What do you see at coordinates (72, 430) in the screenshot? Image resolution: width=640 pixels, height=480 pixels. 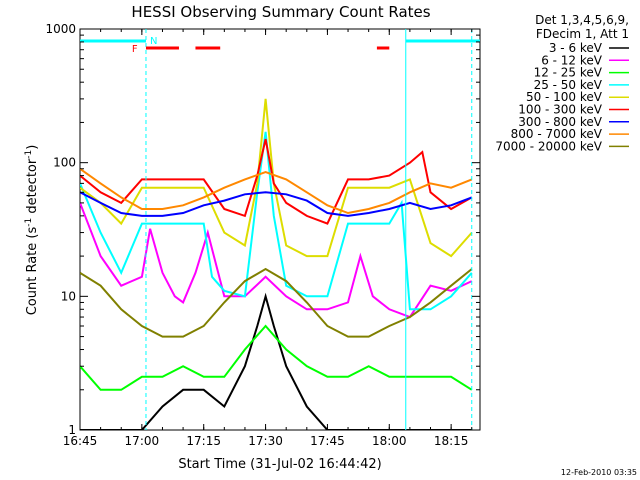 I see `y-tick-label: 1` at bounding box center [72, 430].